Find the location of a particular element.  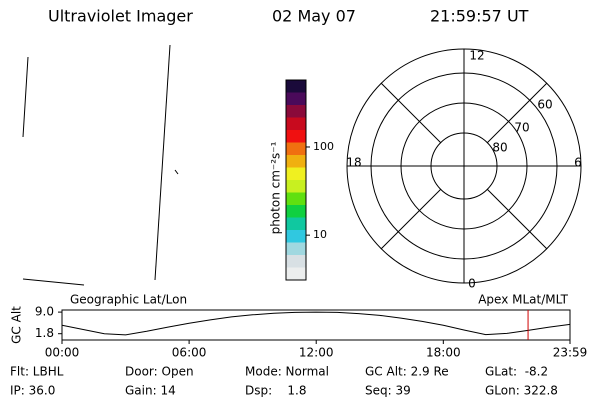

info-field: GLat: -8.2 is located at coordinates (516, 372).